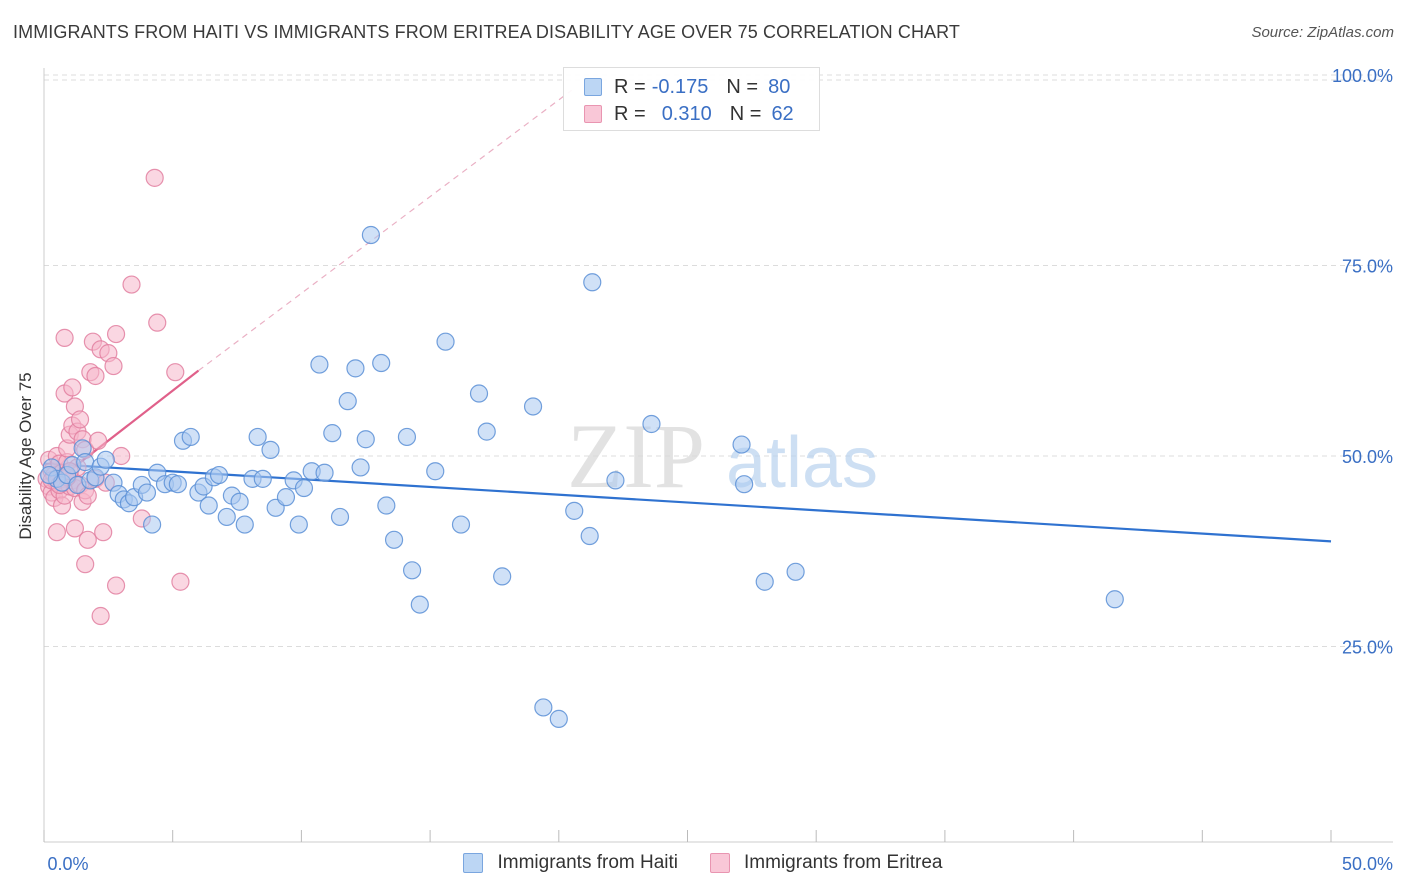 This screenshot has width=1406, height=892. What do you see at coordinates (25, 456) in the screenshot?
I see `y-axis-label: Disability Age Over 75` at bounding box center [25, 456].